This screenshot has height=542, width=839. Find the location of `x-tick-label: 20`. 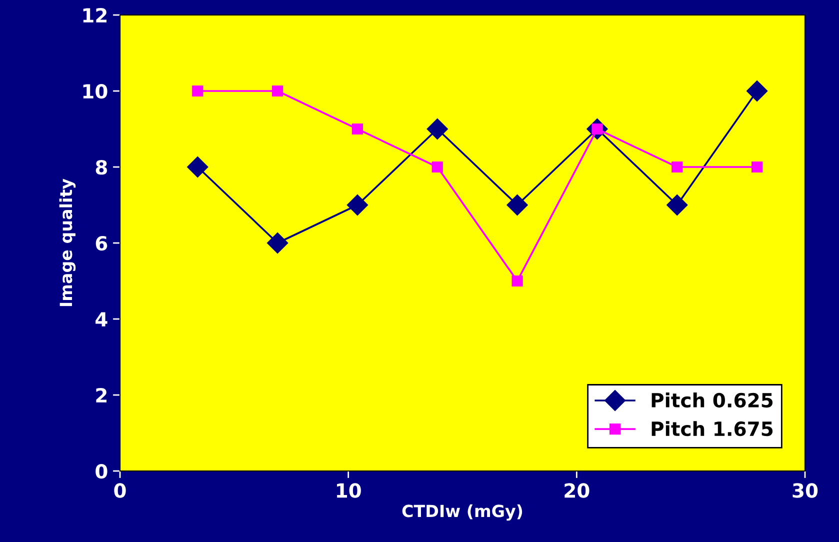

x-tick-label: 20 is located at coordinates (577, 490).